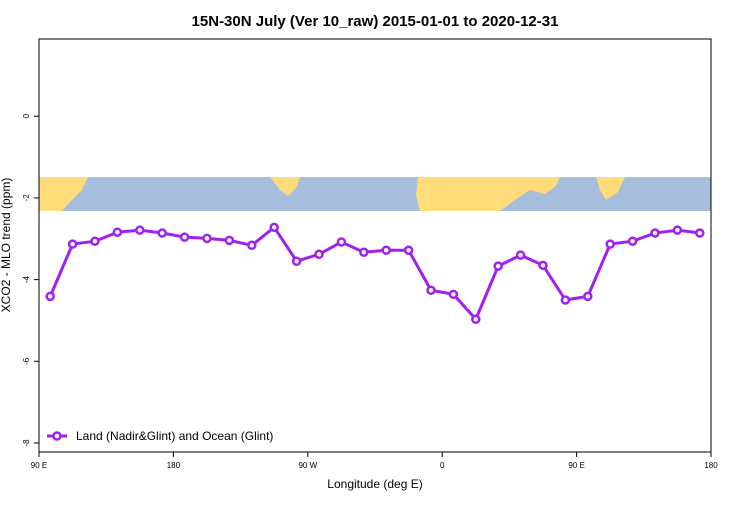 The width and height of the screenshot is (750, 505). What do you see at coordinates (174, 436) in the screenshot?
I see `legend-label: Land (Nadir&Glint) and Ocean (Glint)` at bounding box center [174, 436].